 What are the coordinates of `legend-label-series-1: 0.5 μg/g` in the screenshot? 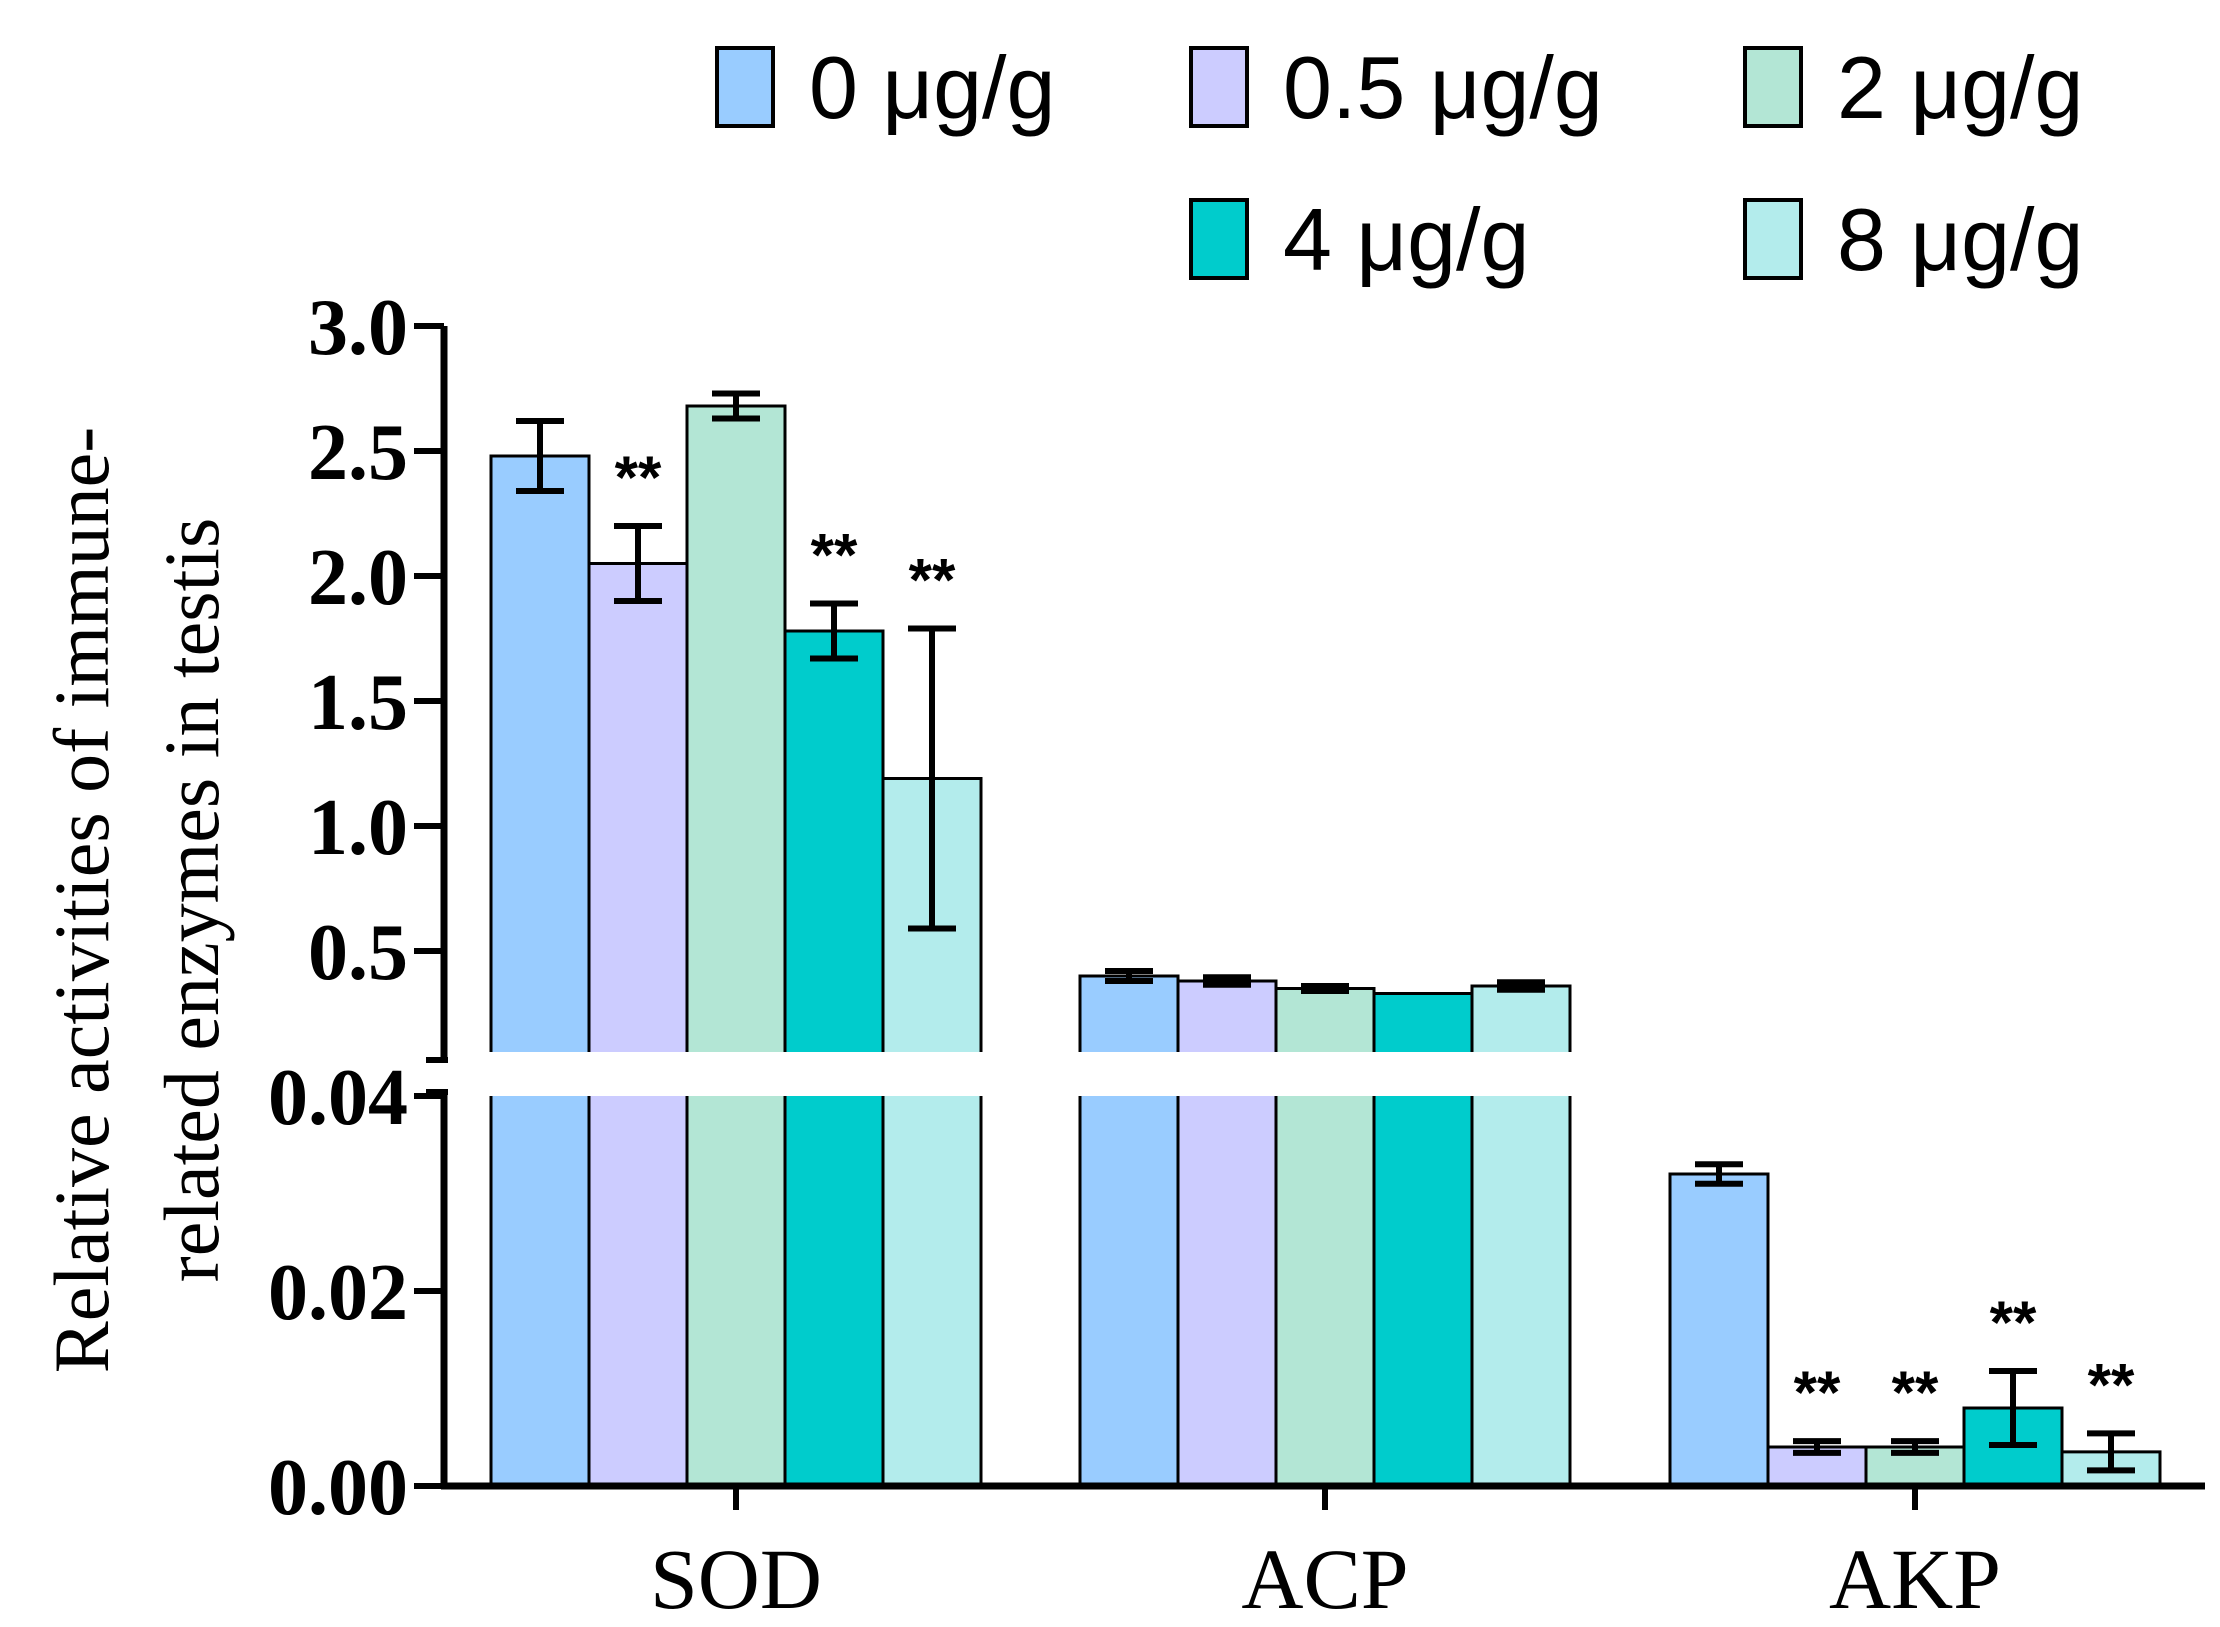 It's located at (1443, 87).